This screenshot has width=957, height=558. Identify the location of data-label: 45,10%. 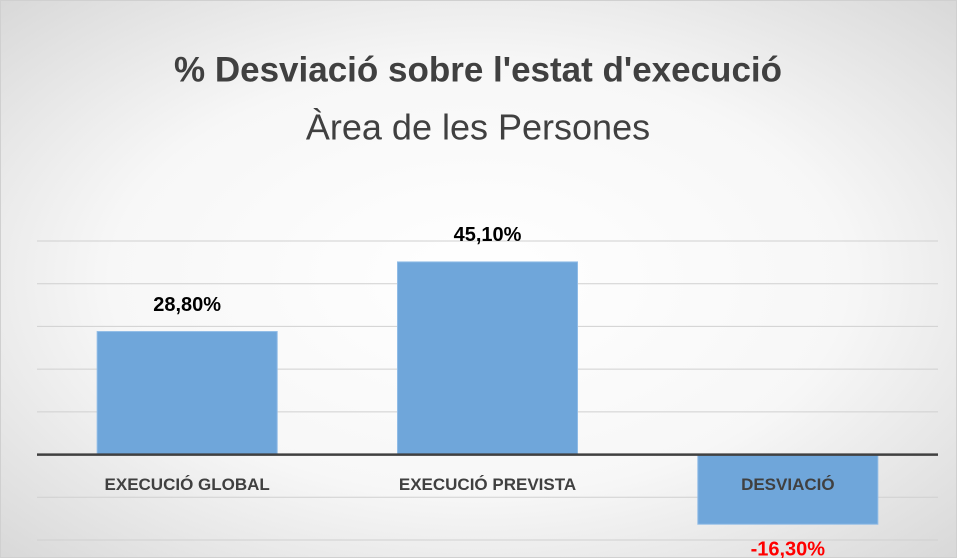
(488, 235).